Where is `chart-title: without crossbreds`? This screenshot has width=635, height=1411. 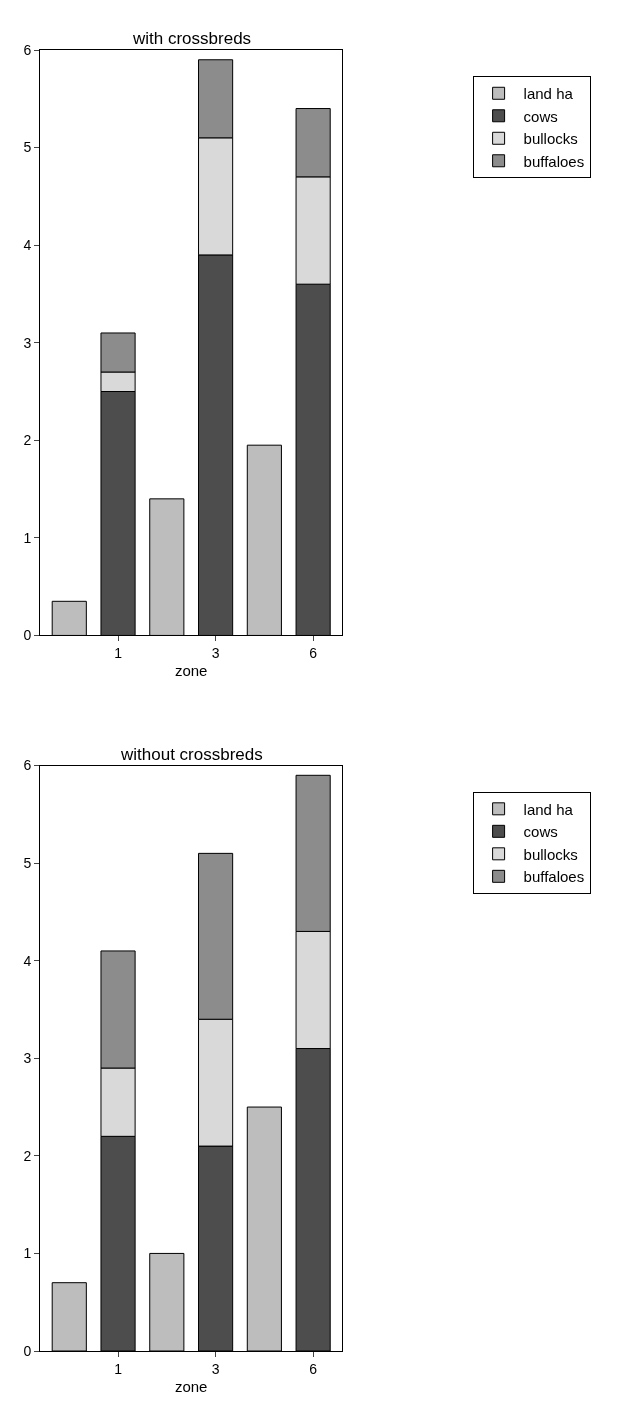 chart-title: without crossbreds is located at coordinates (191, 754).